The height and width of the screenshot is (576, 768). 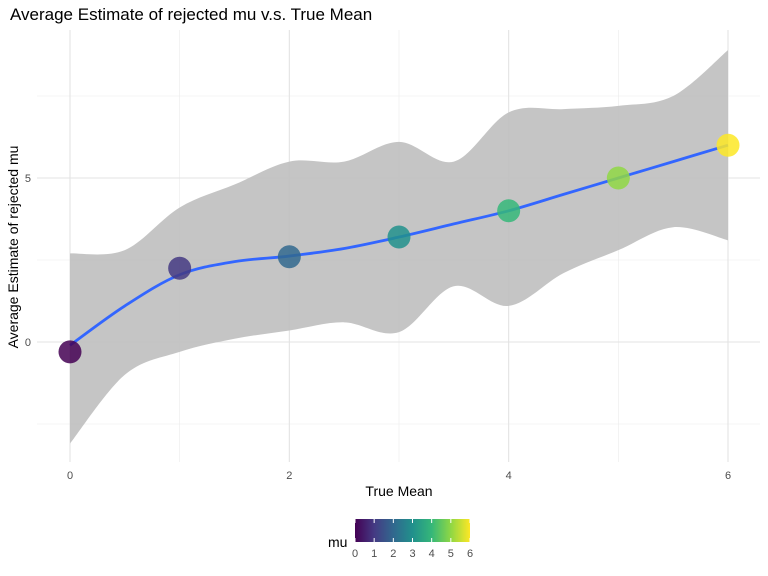 What do you see at coordinates (289, 476) in the screenshot?
I see `x-tick-label: 2` at bounding box center [289, 476].